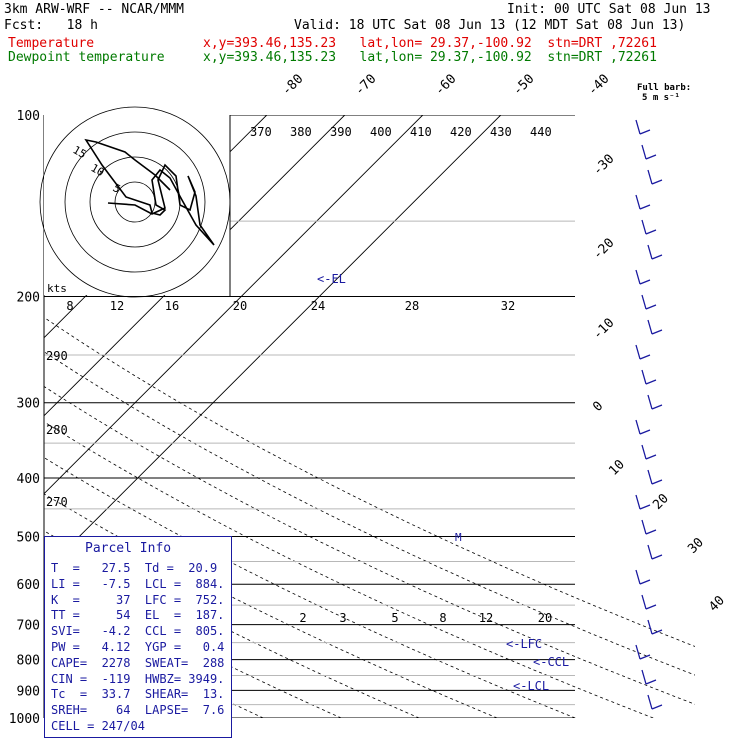 The height and width of the screenshot is (740, 740). I want to click on hodograph-scale-label: 8, so click(69, 306).